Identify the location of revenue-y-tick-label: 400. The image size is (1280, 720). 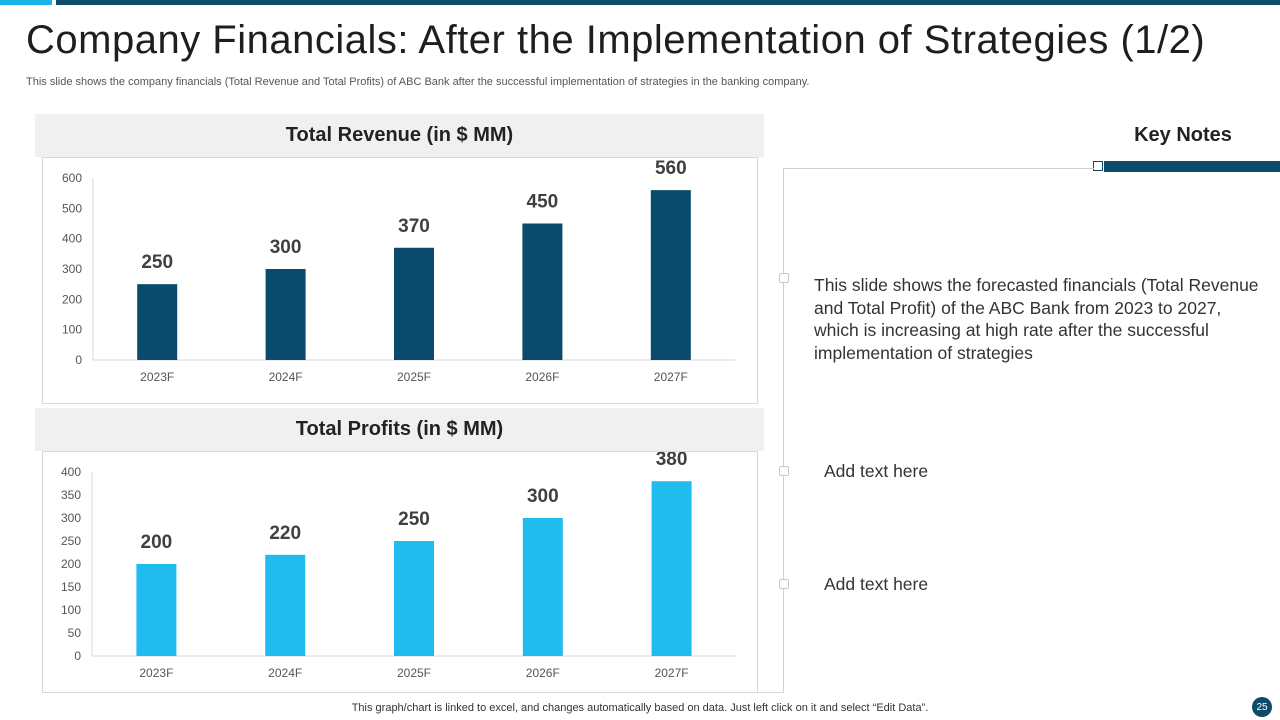
(72, 239).